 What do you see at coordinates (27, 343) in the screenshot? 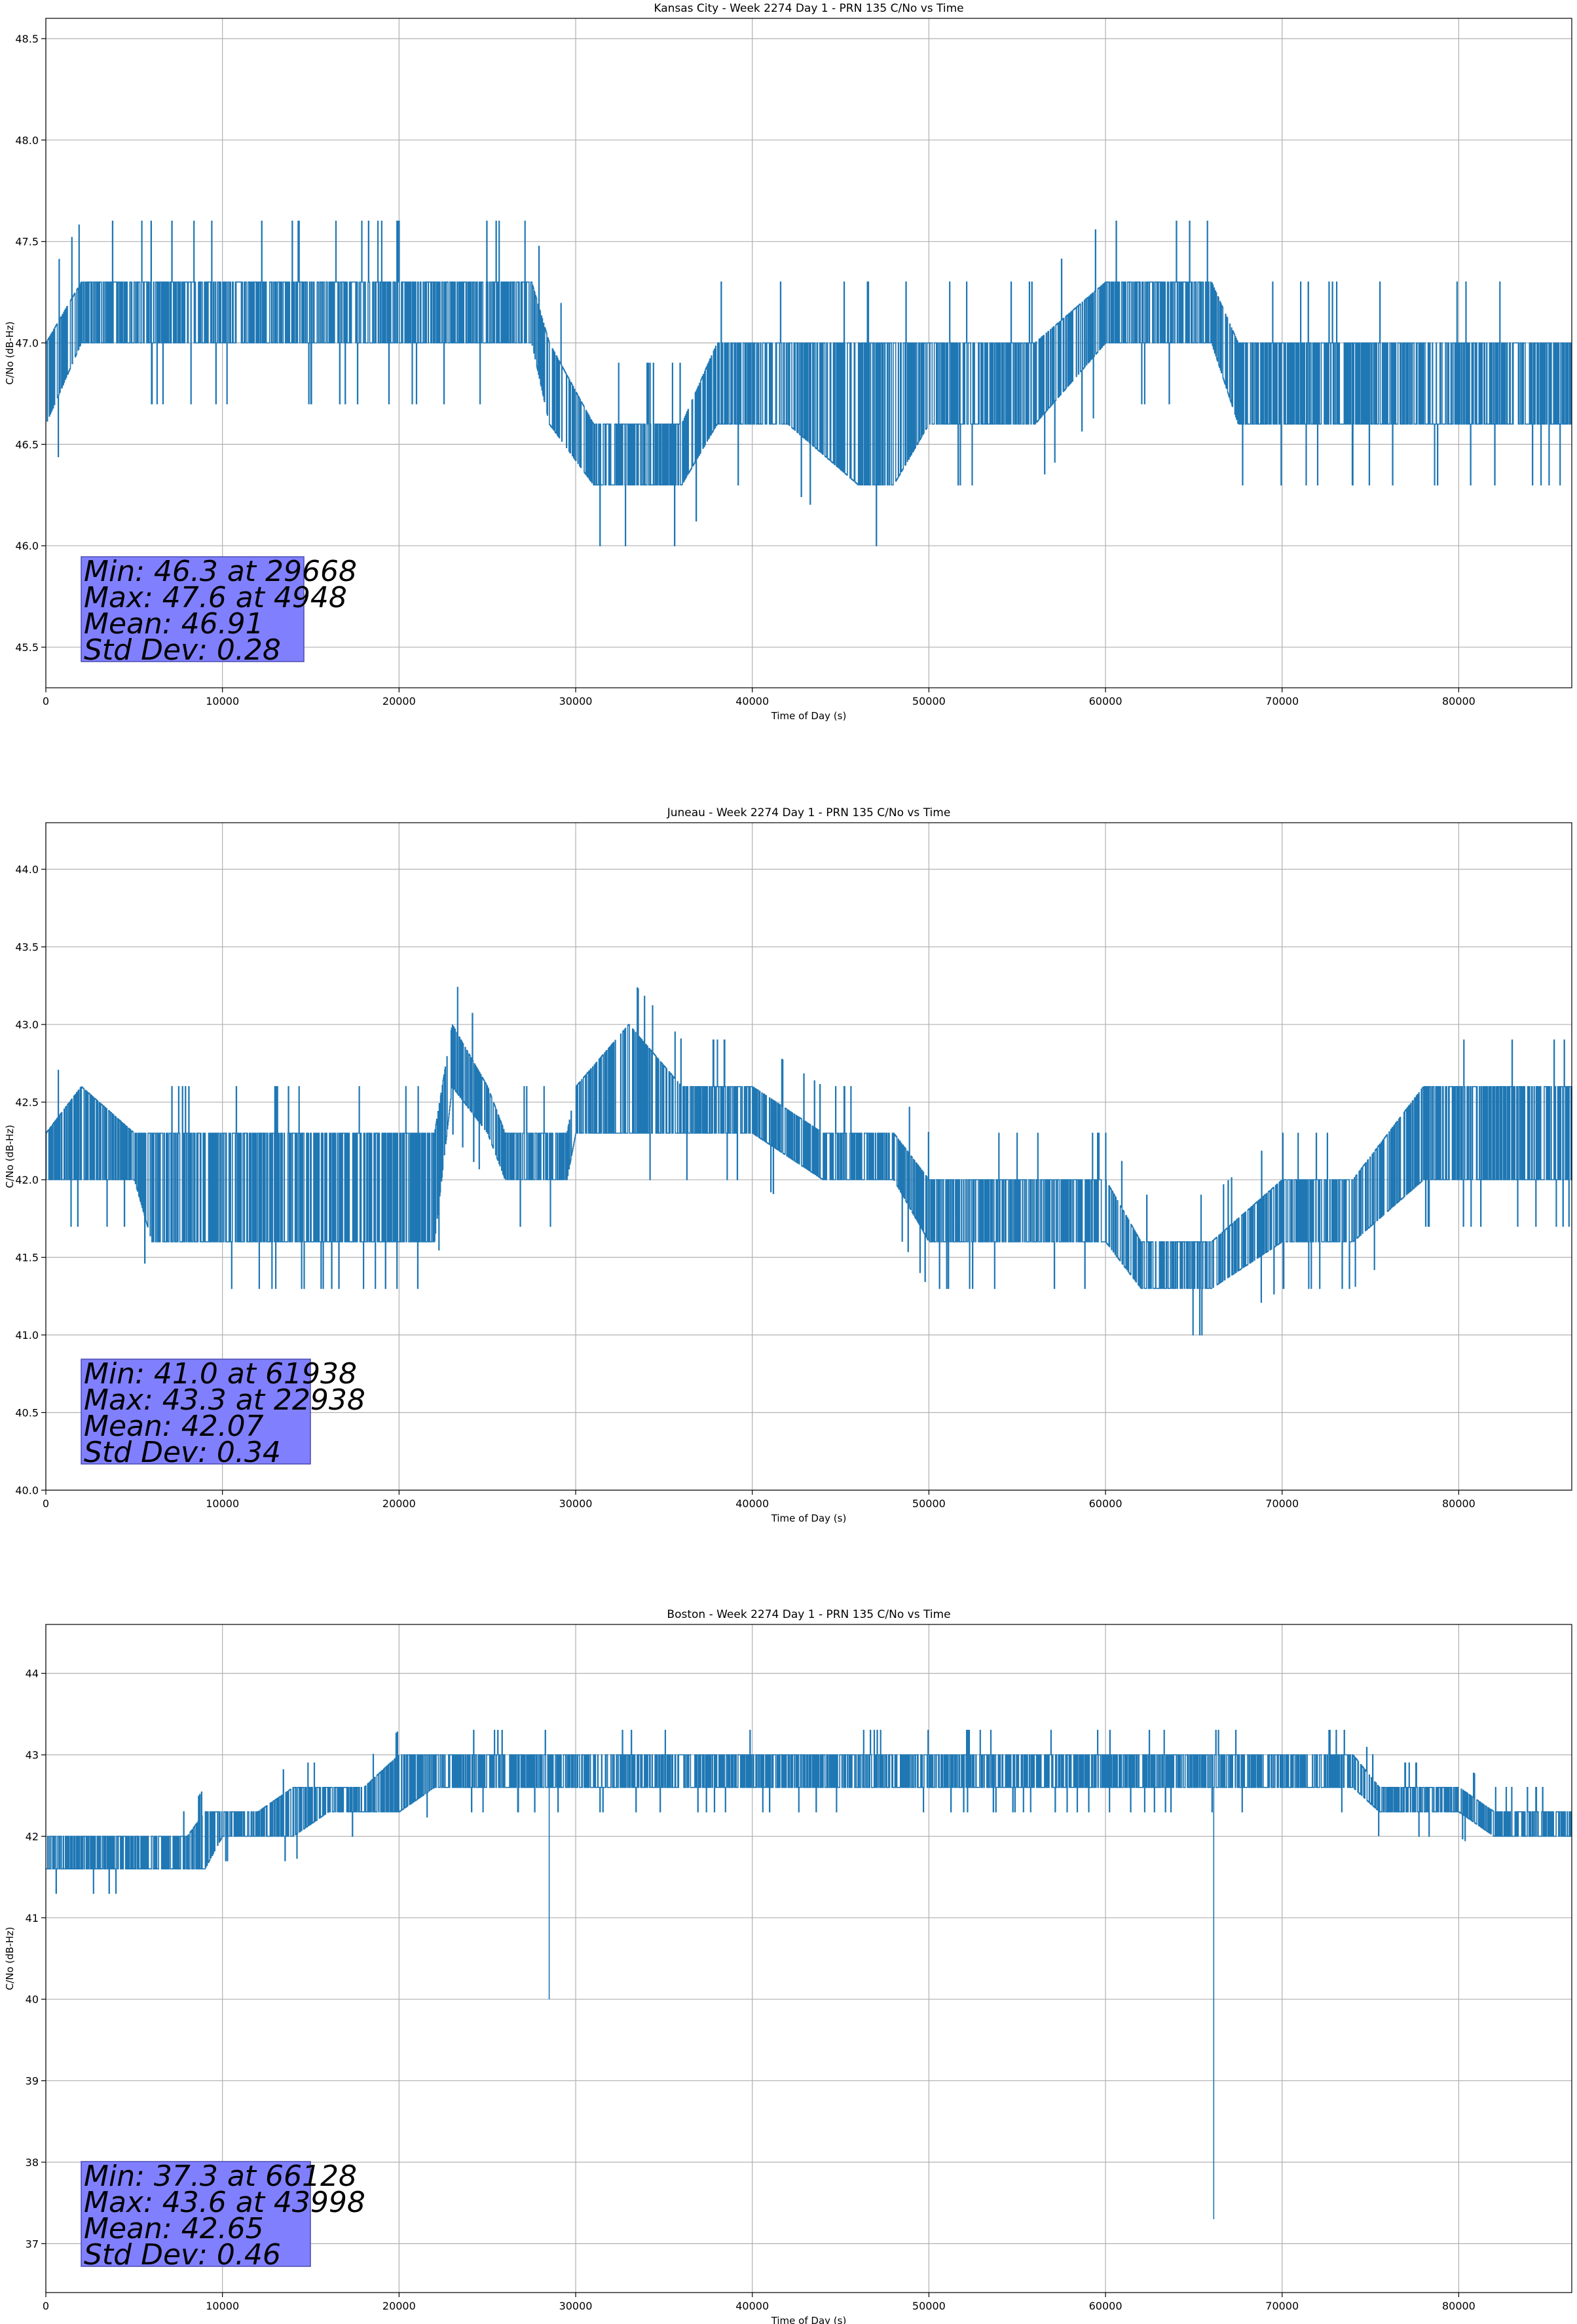
I see `y-tick-label: 47.0` at bounding box center [27, 343].